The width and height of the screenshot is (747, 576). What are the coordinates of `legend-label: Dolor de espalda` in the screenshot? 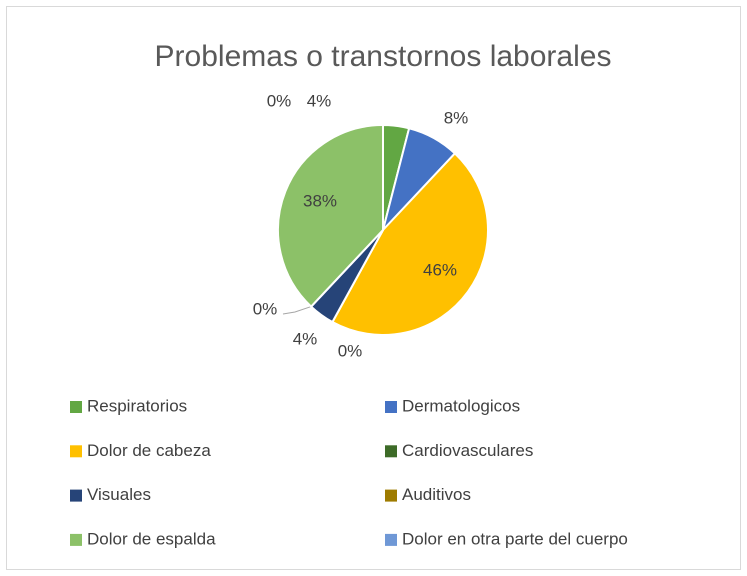 It's located at (151, 538).